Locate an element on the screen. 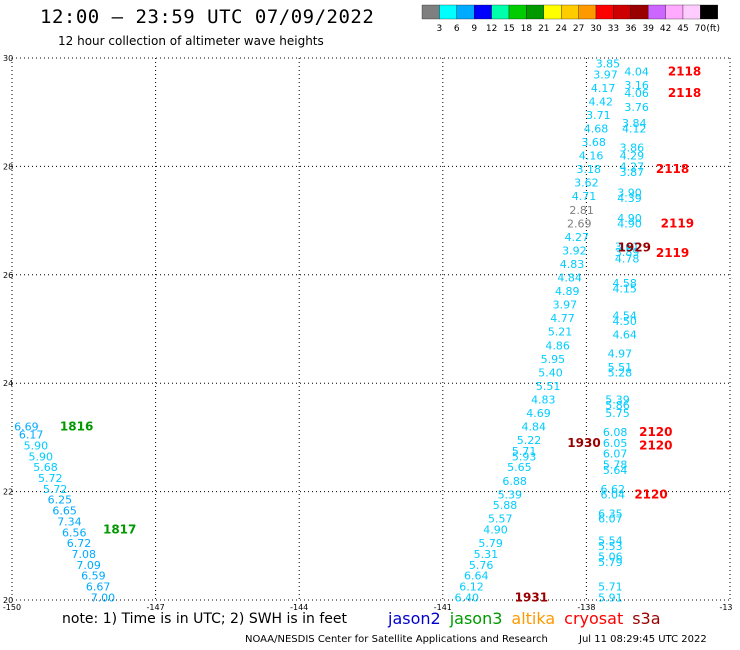 The width and height of the screenshot is (740, 650). satellite-altika: altika is located at coordinates (533, 618).